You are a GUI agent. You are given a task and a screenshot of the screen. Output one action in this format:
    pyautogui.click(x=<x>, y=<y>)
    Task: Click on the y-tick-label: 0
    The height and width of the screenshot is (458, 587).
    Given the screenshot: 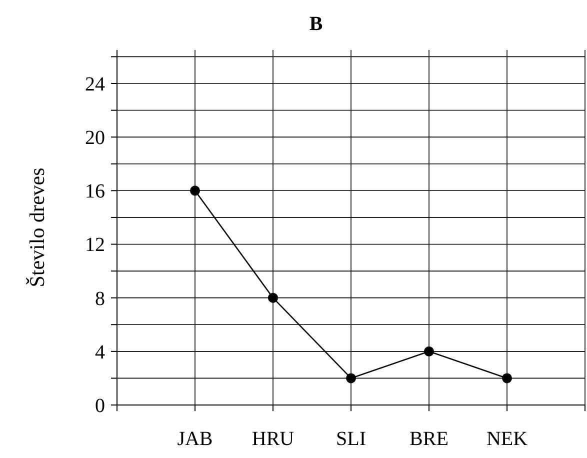 What is the action you would take?
    pyautogui.click(x=100, y=406)
    